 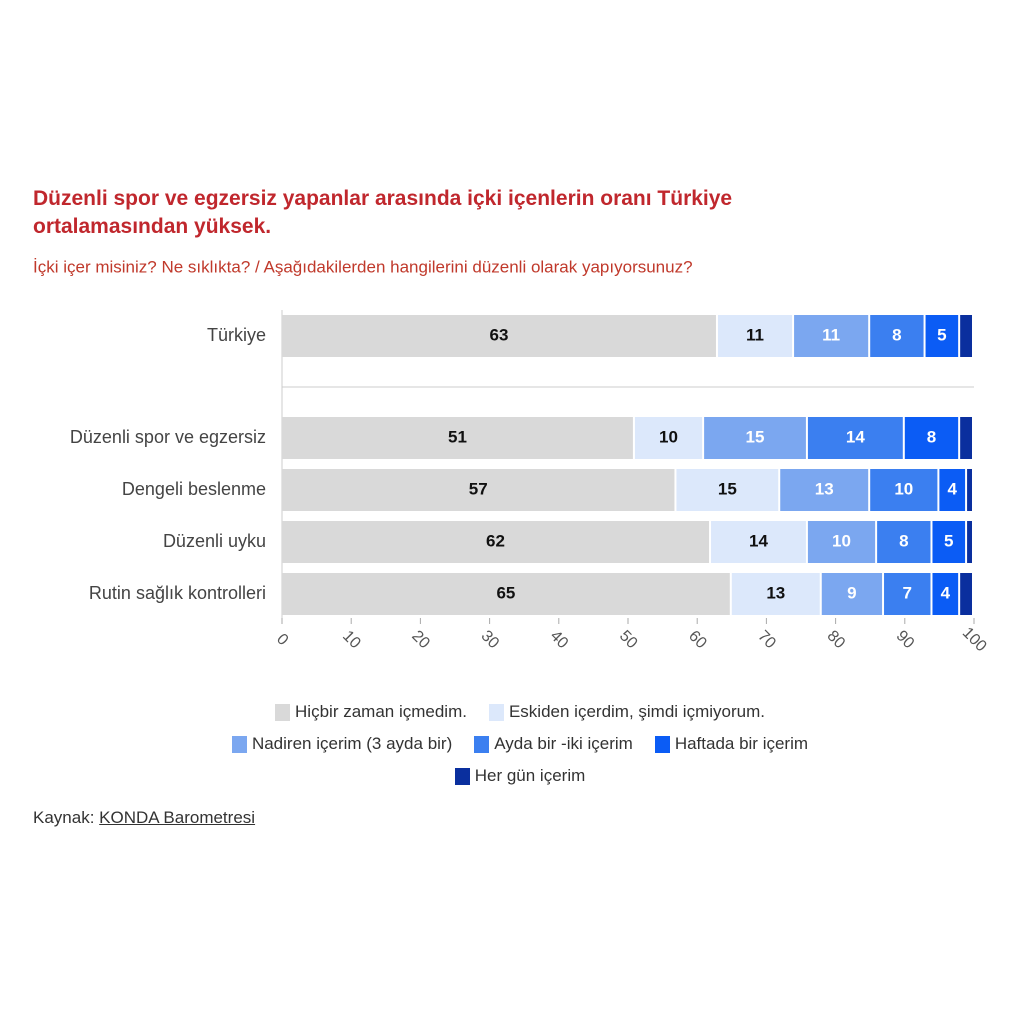 What do you see at coordinates (64, 817) in the screenshot?
I see `source-label: Kaynak:` at bounding box center [64, 817].